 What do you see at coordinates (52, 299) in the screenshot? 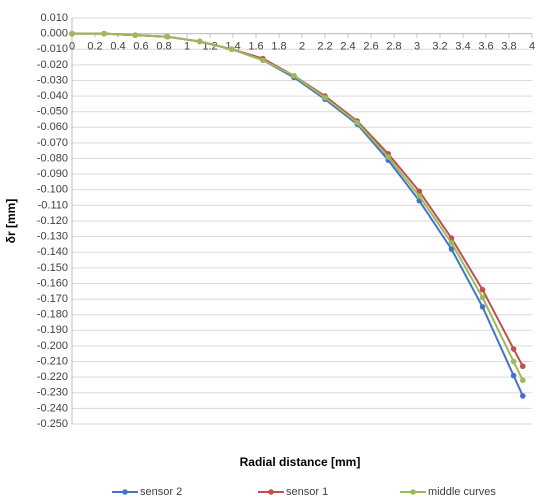
I see `y-tick-label: -0.170` at bounding box center [52, 299].